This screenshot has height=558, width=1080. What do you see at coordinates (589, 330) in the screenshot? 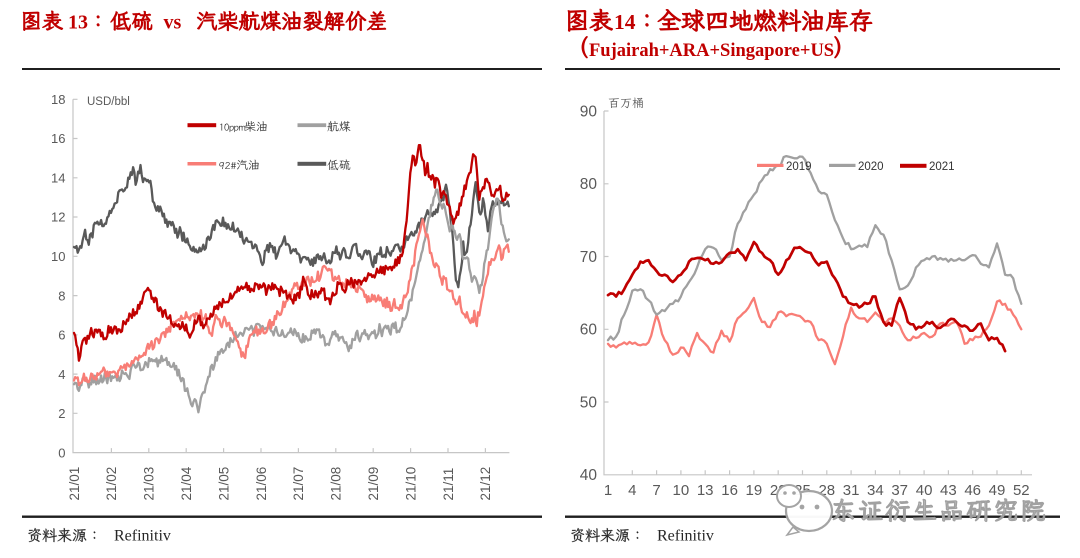
I see `svg-text: 60` at bounding box center [589, 330].